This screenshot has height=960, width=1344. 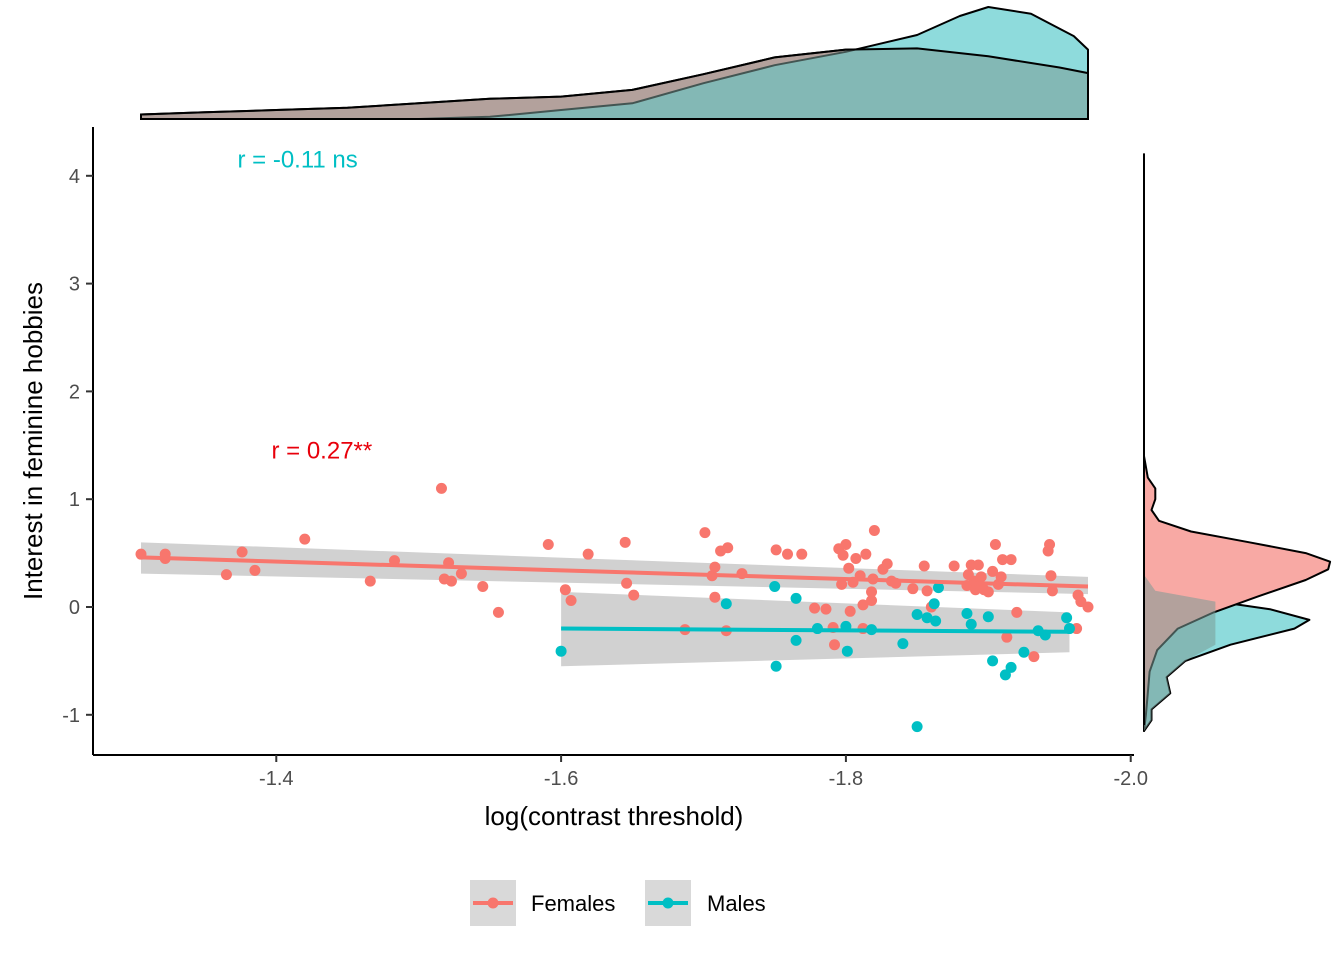 I want to click on correlation-label: r = 0.27**, so click(x=321, y=451).